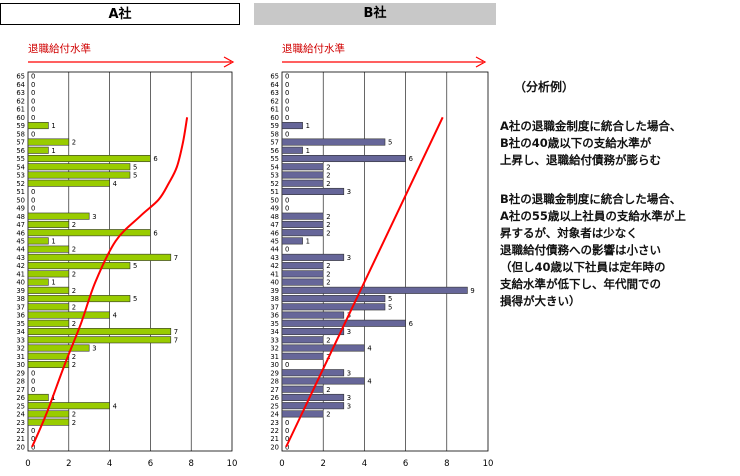  What do you see at coordinates (274, 390) in the screenshot?
I see `y-tick-label: 27` at bounding box center [274, 390].